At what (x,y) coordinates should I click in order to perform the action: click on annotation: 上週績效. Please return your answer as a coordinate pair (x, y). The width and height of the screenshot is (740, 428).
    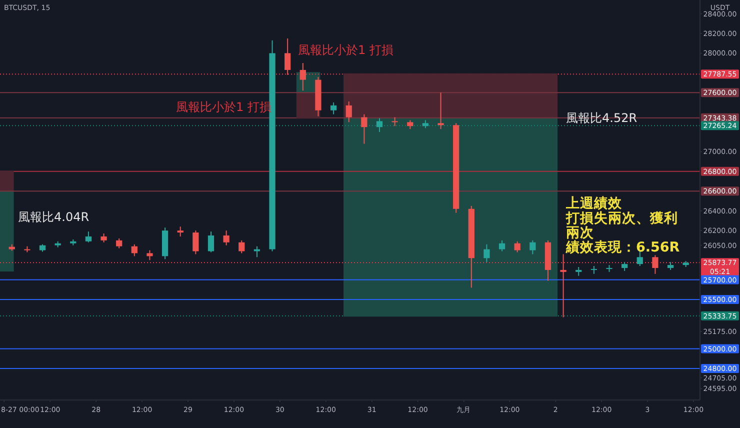
    Looking at the image, I should click on (594, 204).